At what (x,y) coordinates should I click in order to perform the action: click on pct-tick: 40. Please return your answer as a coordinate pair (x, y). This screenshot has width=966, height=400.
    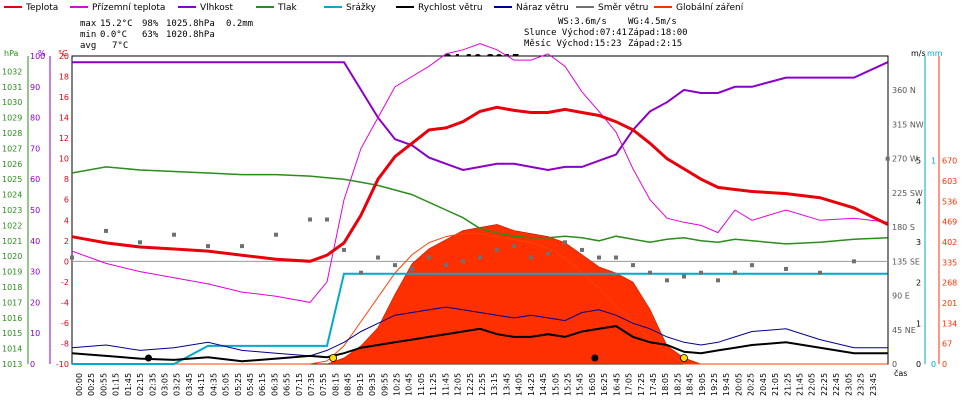
    Looking at the image, I should click on (35, 241).